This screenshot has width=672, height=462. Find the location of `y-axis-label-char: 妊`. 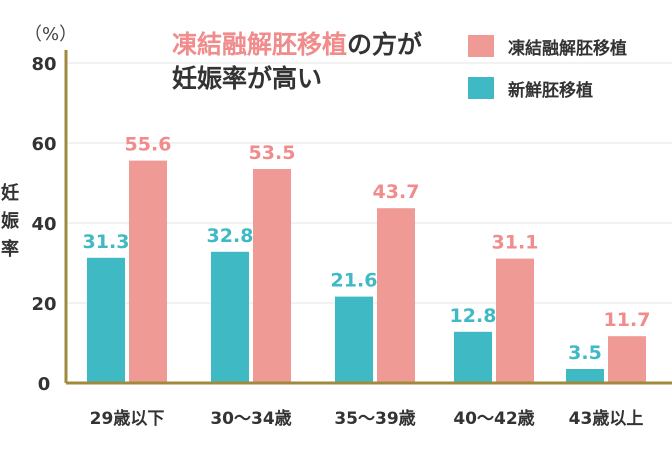

y-axis-label-char: 妊 is located at coordinates (10, 193).